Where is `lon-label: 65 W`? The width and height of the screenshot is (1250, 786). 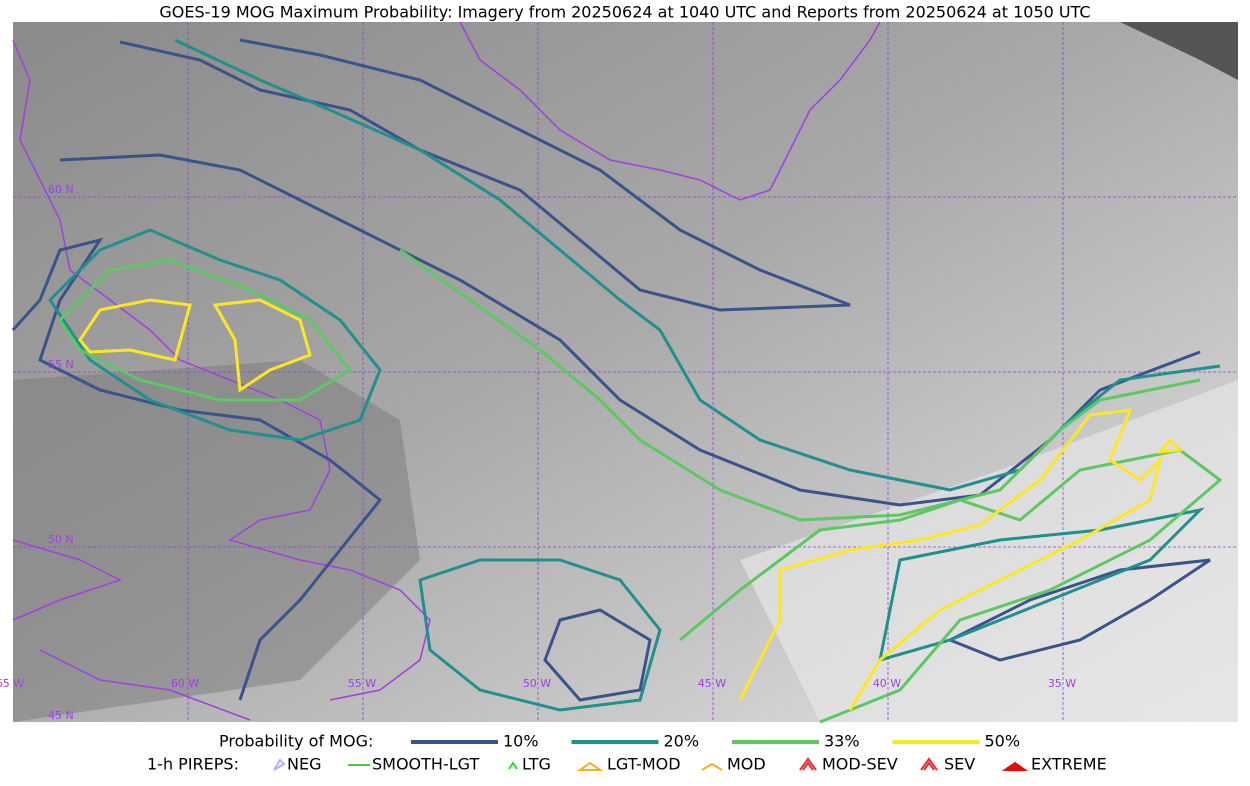
lon-label: 65 W is located at coordinates (12, 683).